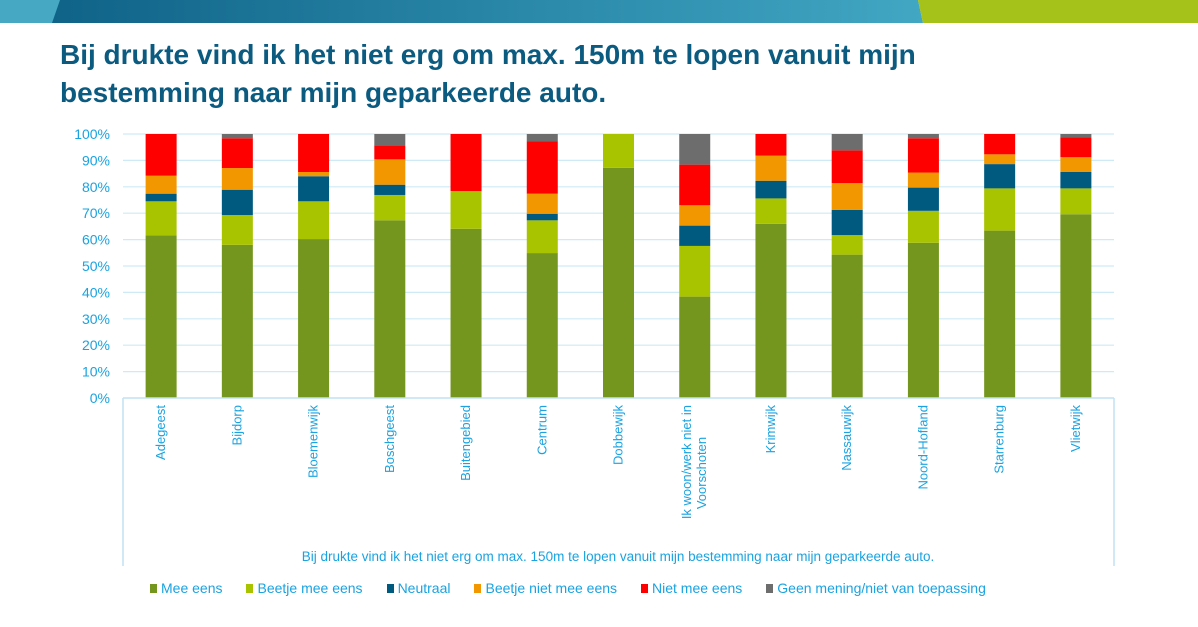 The height and width of the screenshot is (627, 1198). I want to click on x-tick-label: Centrum, so click(541, 430).